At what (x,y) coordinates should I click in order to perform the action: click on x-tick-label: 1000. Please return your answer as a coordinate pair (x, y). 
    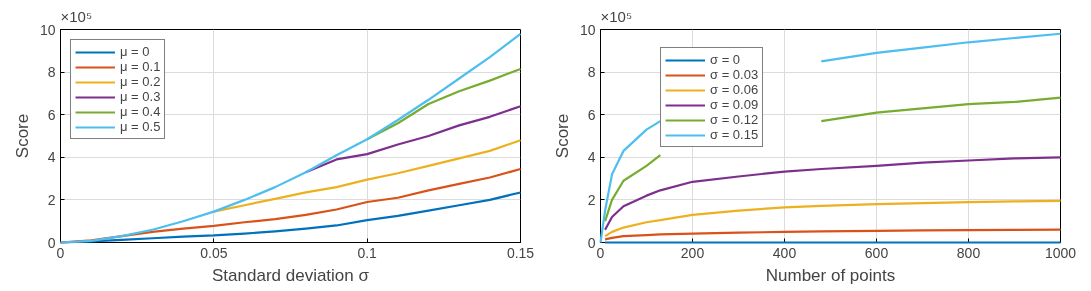
    Looking at the image, I should click on (1060, 252).